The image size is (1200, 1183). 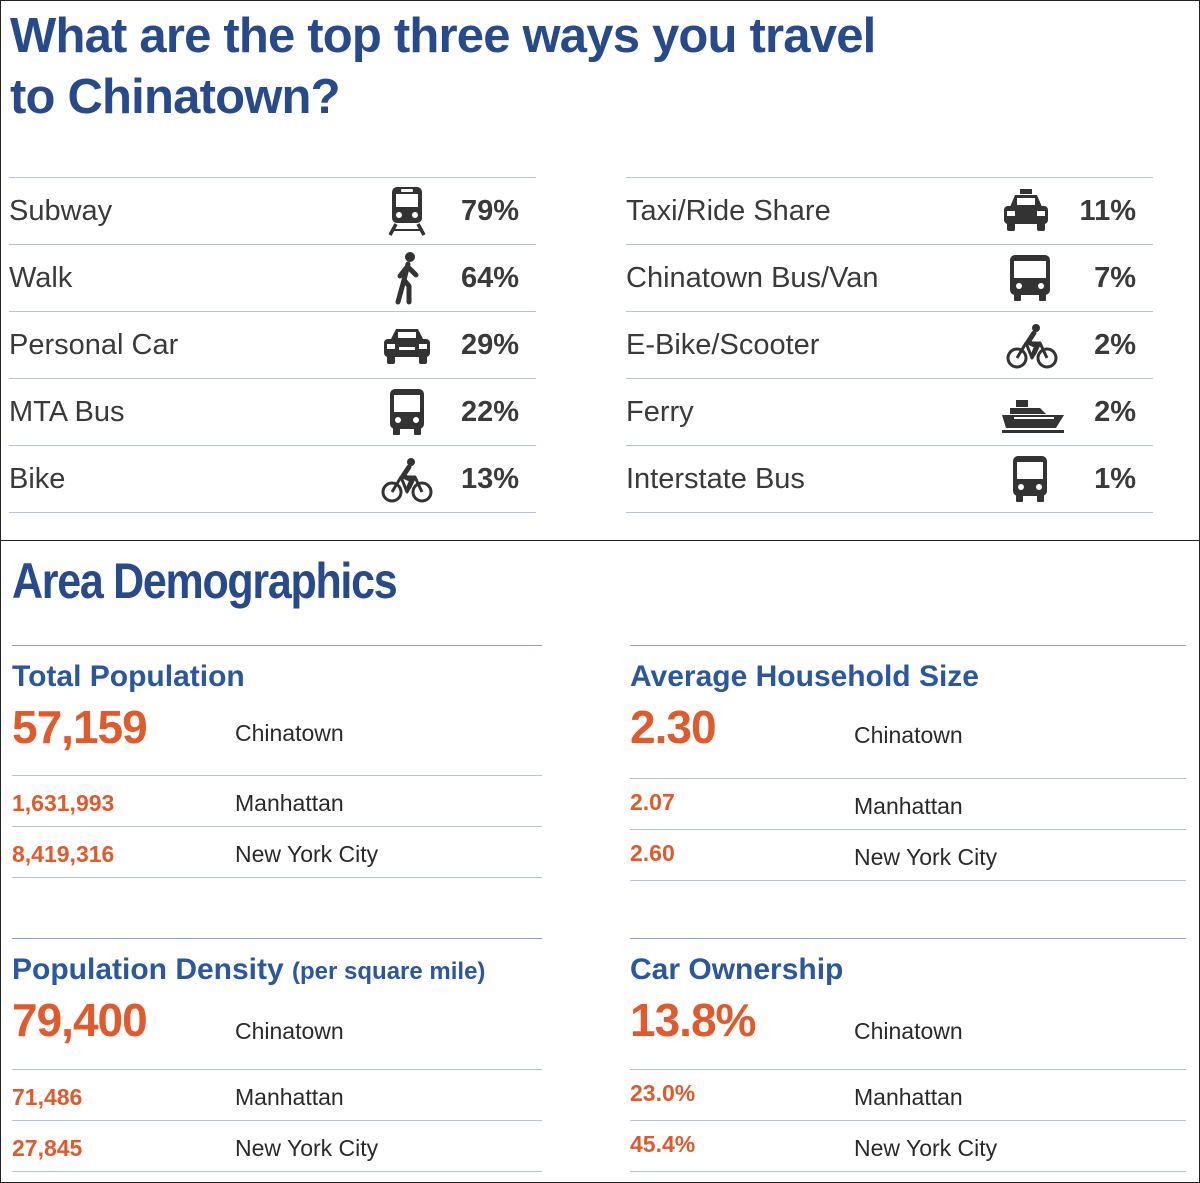 What do you see at coordinates (804, 676) in the screenshot?
I see `block-heading: Average Household Size` at bounding box center [804, 676].